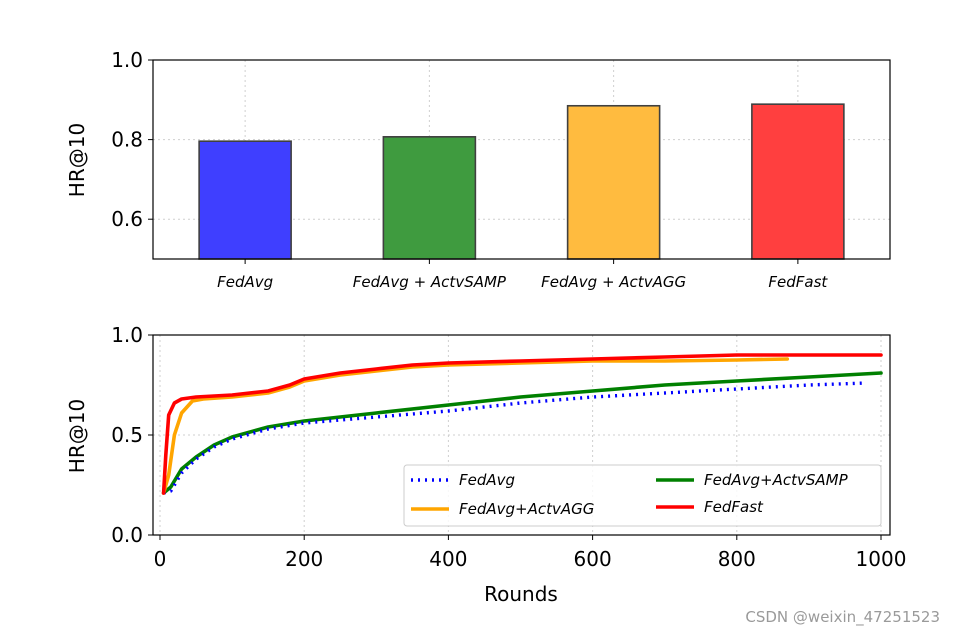 The height and width of the screenshot is (635, 956). I want to click on line-y-tick-label: 0.5, so click(127, 435).